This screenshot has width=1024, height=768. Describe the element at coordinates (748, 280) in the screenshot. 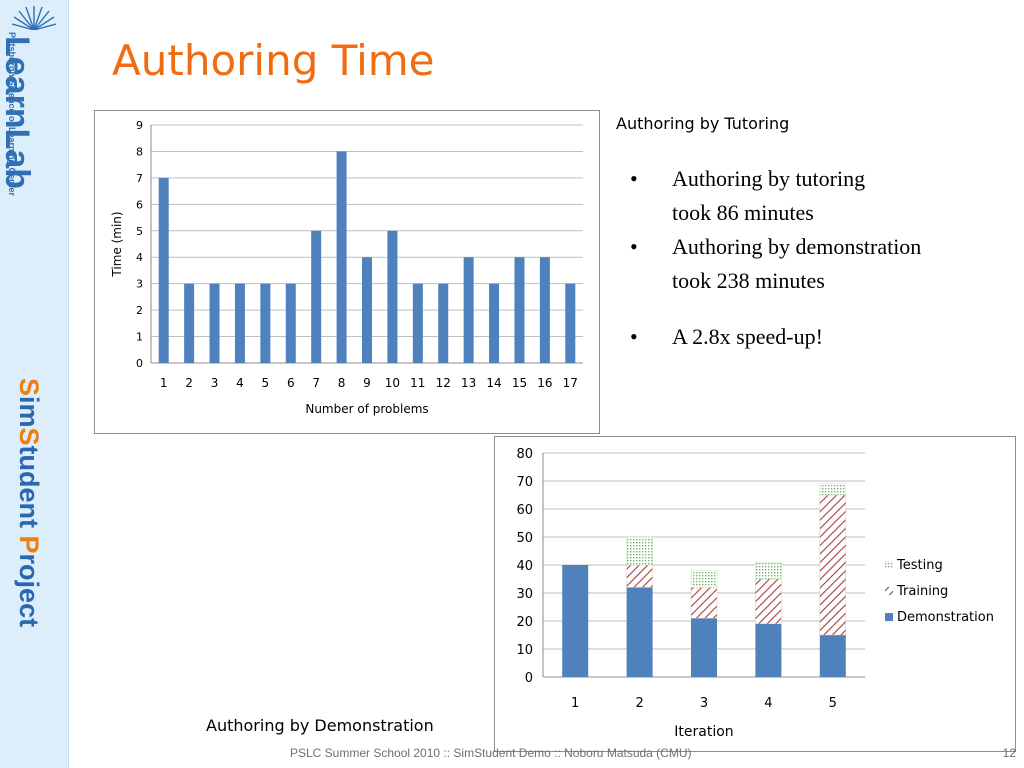

I see `bullet-text-line: took 238 minutes` at that location.